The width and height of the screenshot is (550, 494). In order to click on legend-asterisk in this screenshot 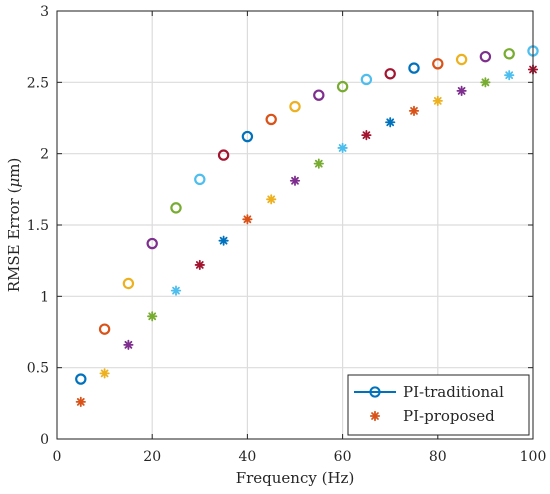, I will do `click(375, 416)`.